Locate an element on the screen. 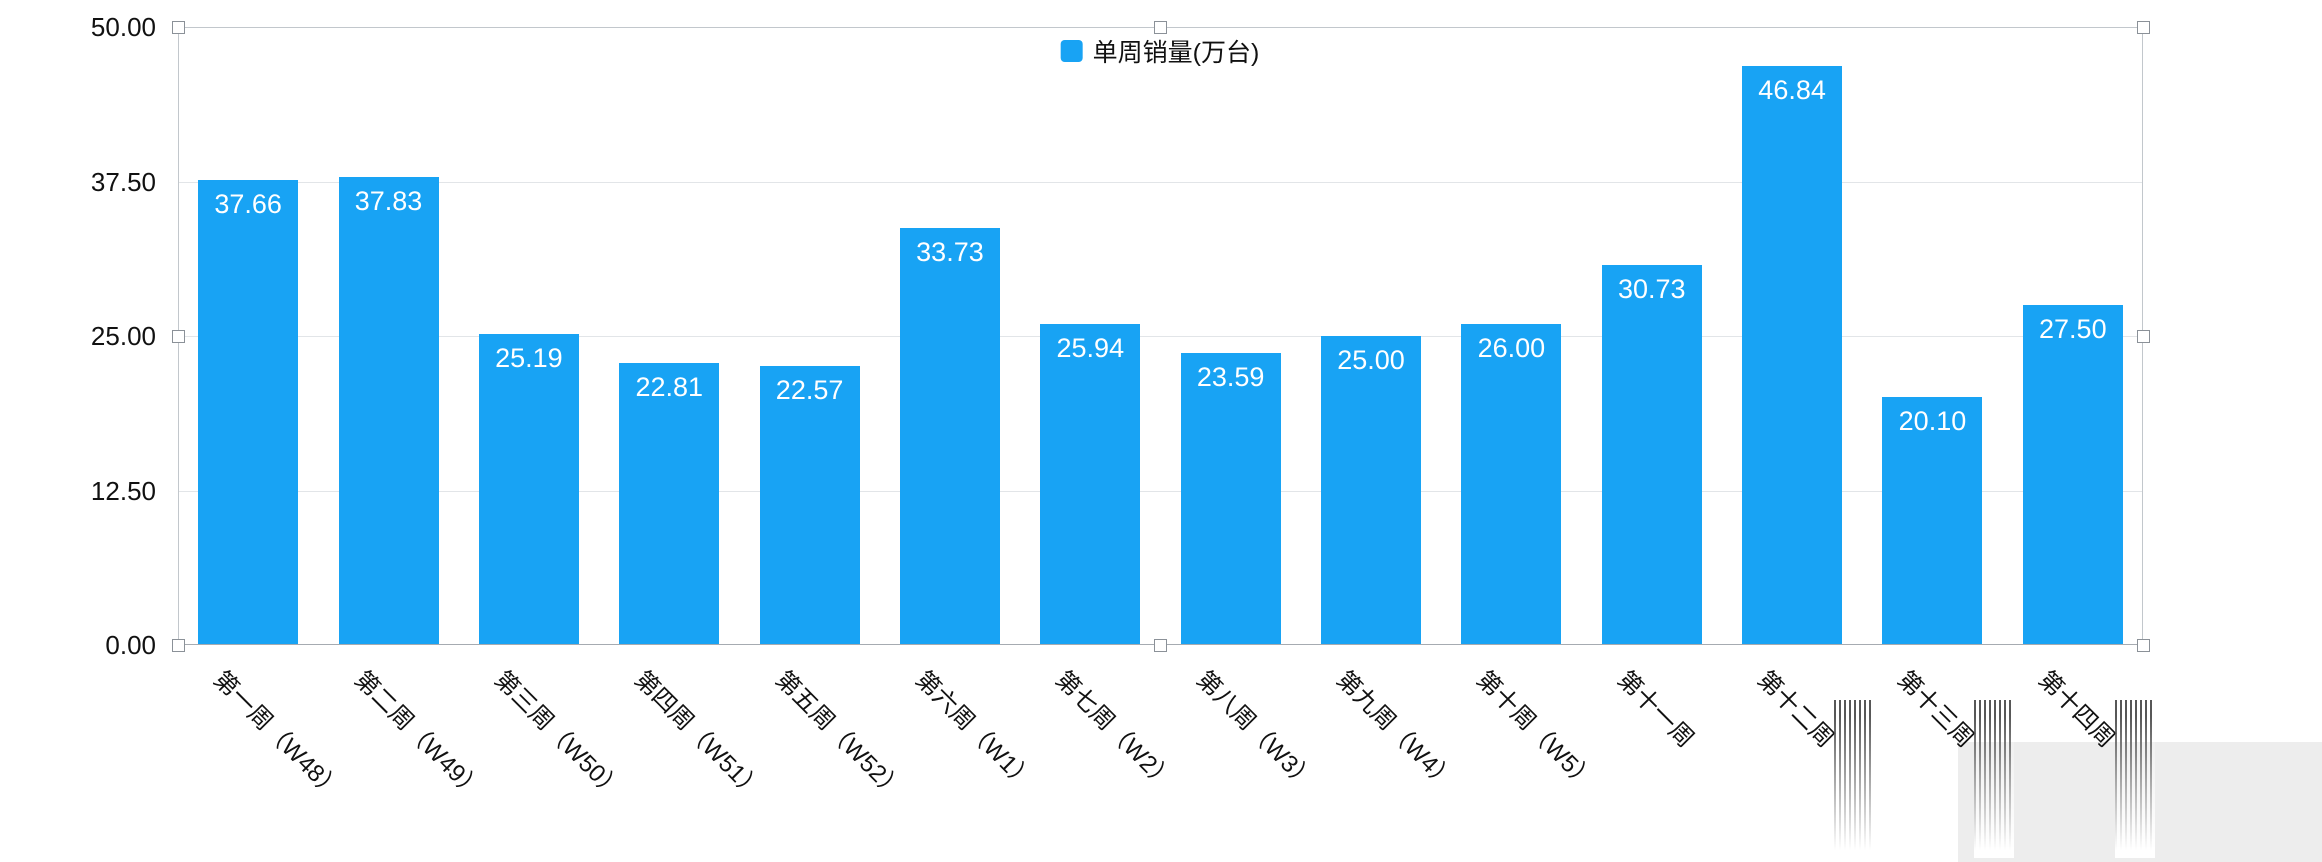  x-axis-label: 第四周（W51） is located at coordinates (699, 735).